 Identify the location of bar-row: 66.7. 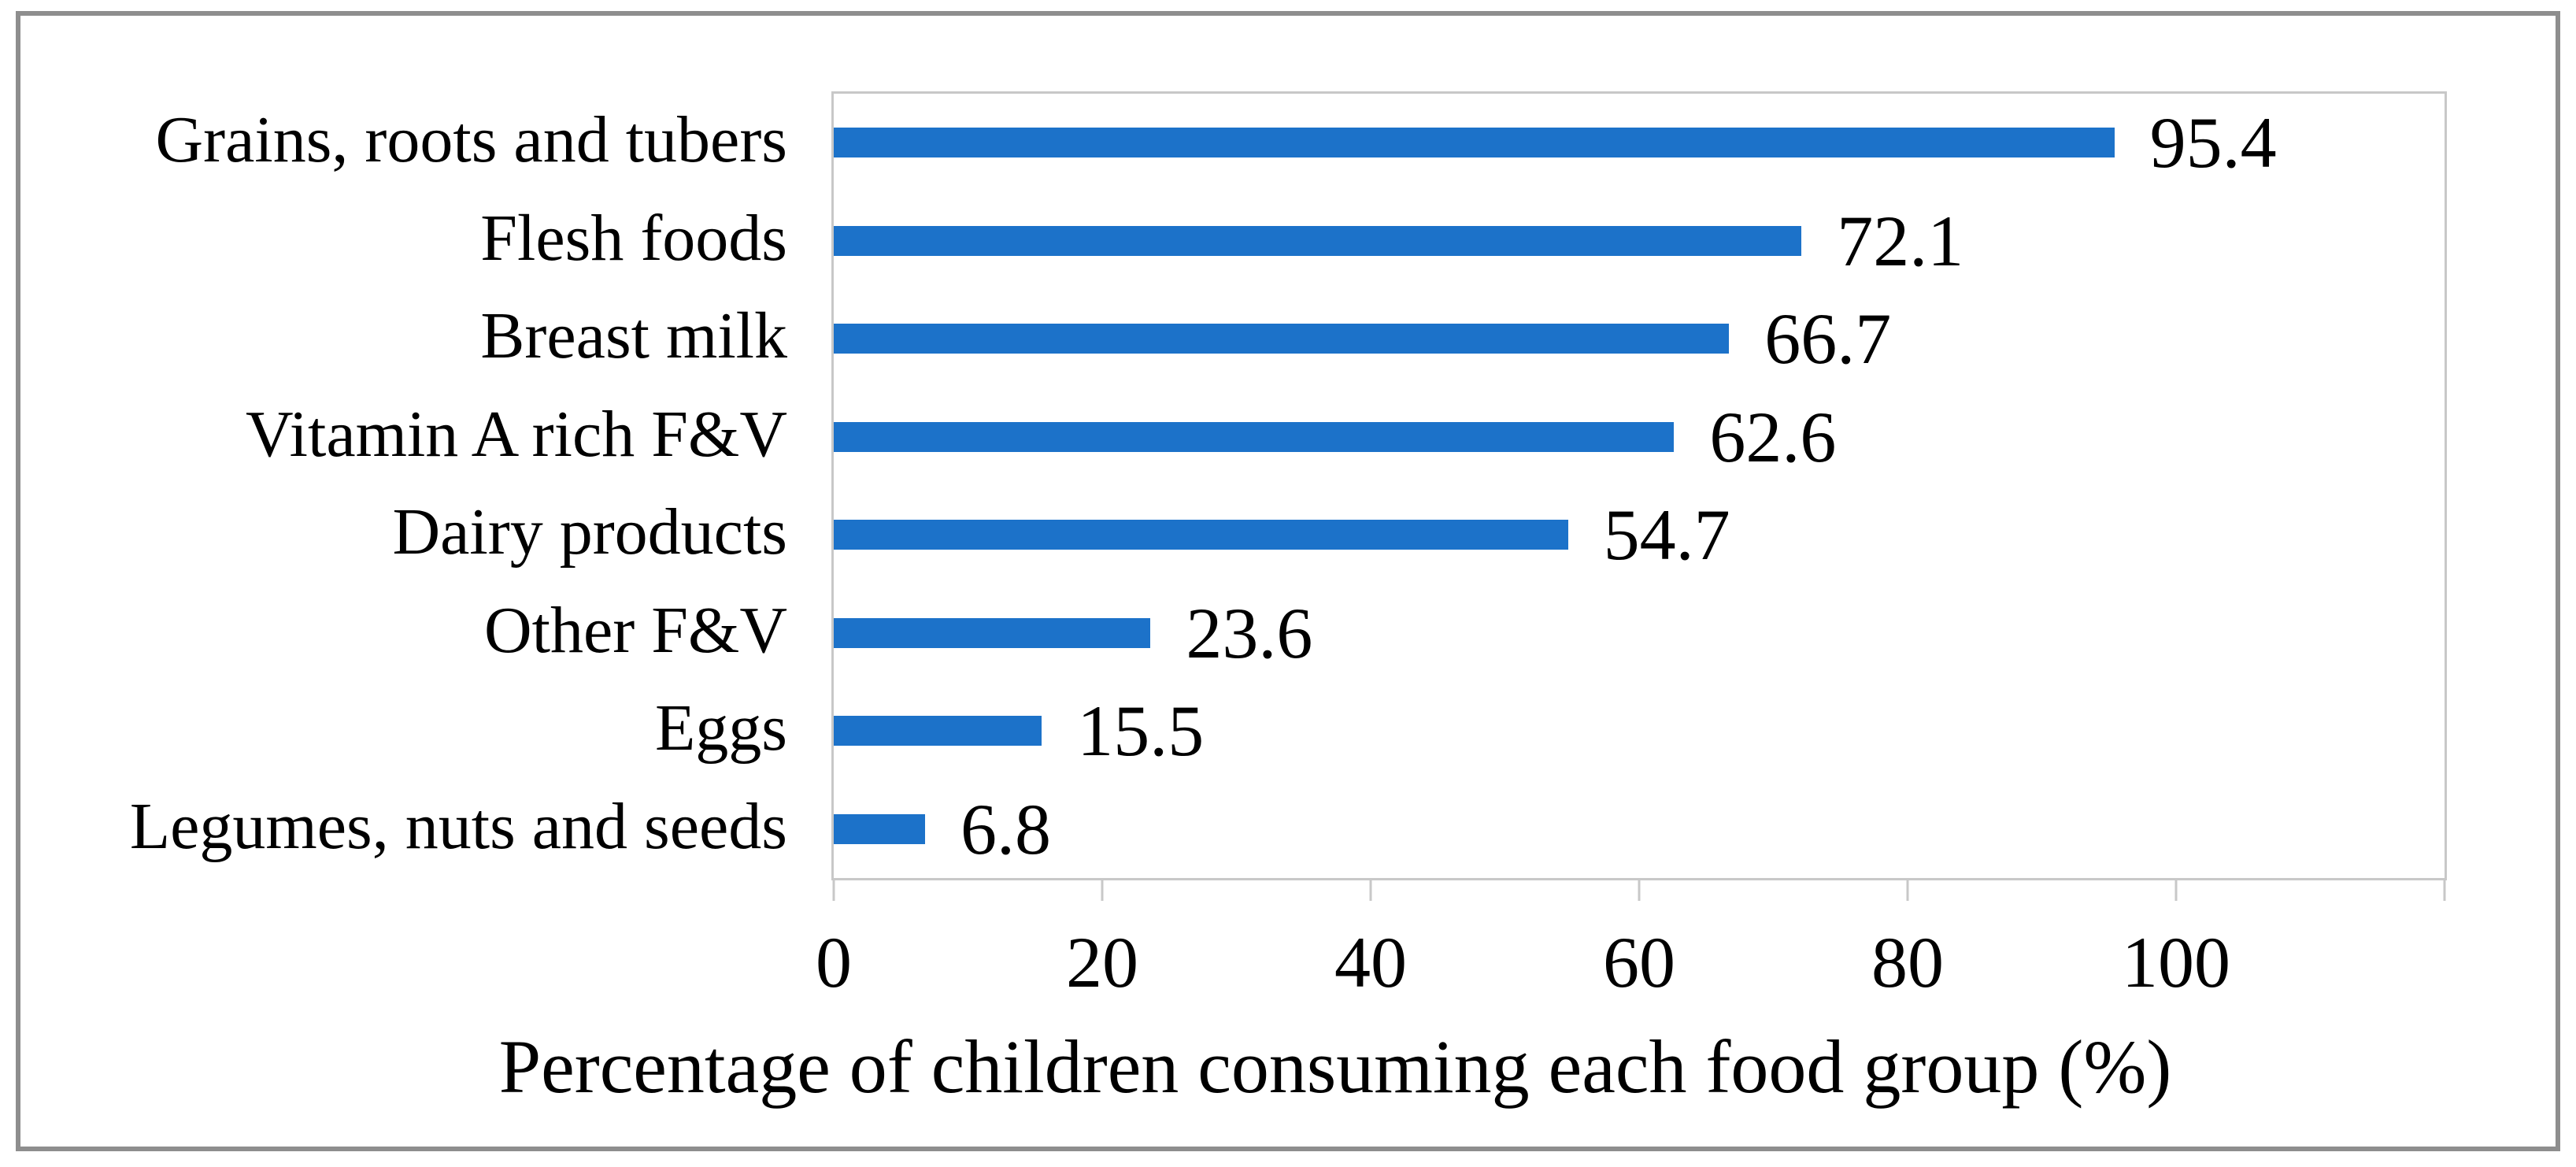
(1639, 339).